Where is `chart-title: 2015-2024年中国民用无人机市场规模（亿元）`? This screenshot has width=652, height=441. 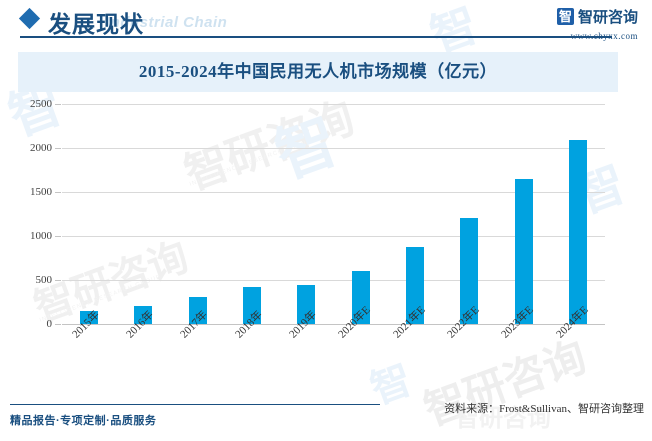 chart-title: 2015-2024年中国民用无人机市场规模（亿元） is located at coordinates (318, 71).